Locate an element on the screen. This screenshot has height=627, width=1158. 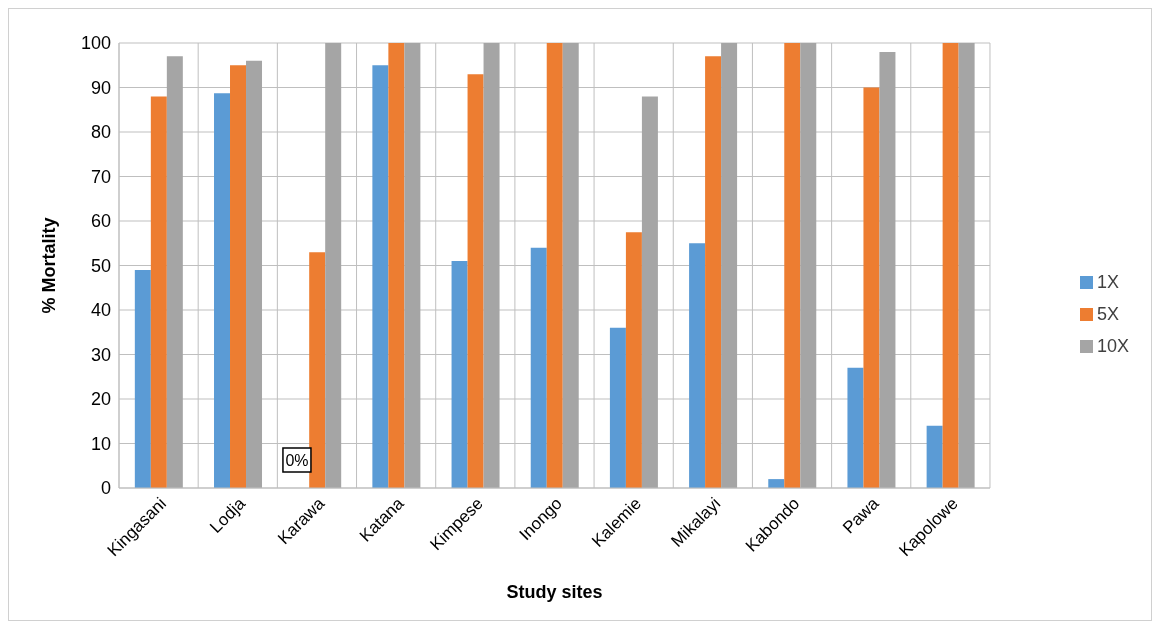
y-tick-label: 90 is located at coordinates (100, 87).